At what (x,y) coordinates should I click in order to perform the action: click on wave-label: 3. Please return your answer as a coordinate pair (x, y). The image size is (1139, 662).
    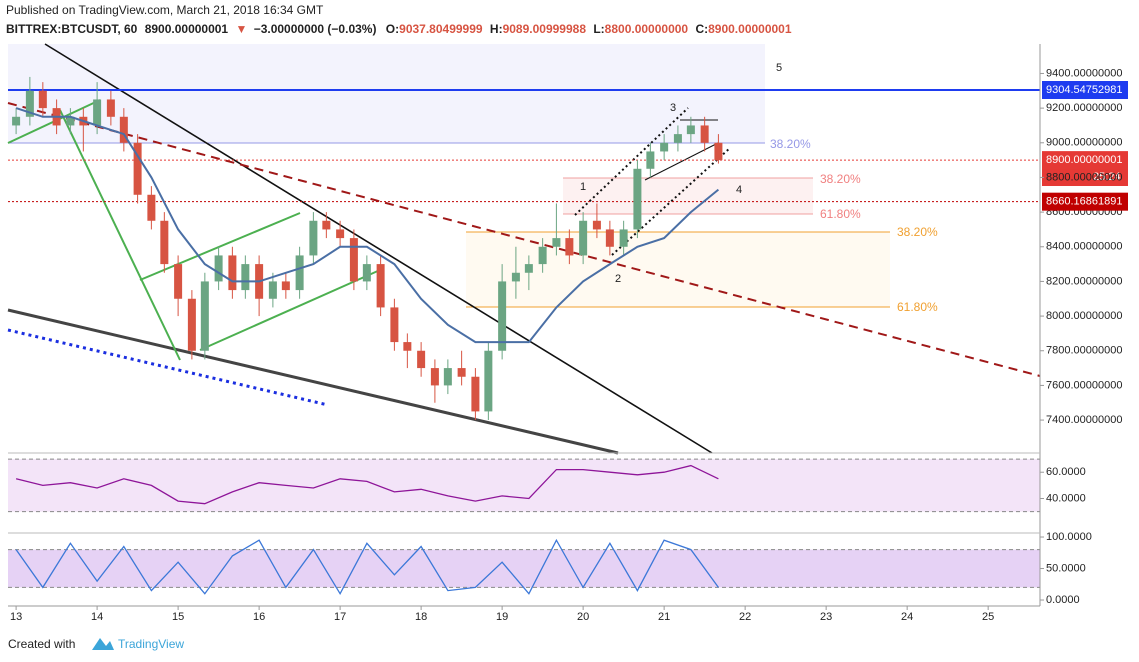
    Looking at the image, I should click on (673, 108).